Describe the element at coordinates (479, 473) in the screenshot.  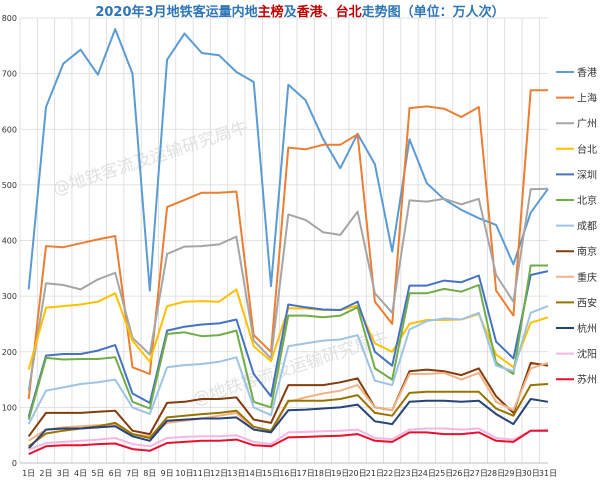
I see `x-tick-label: 27日` at that location.